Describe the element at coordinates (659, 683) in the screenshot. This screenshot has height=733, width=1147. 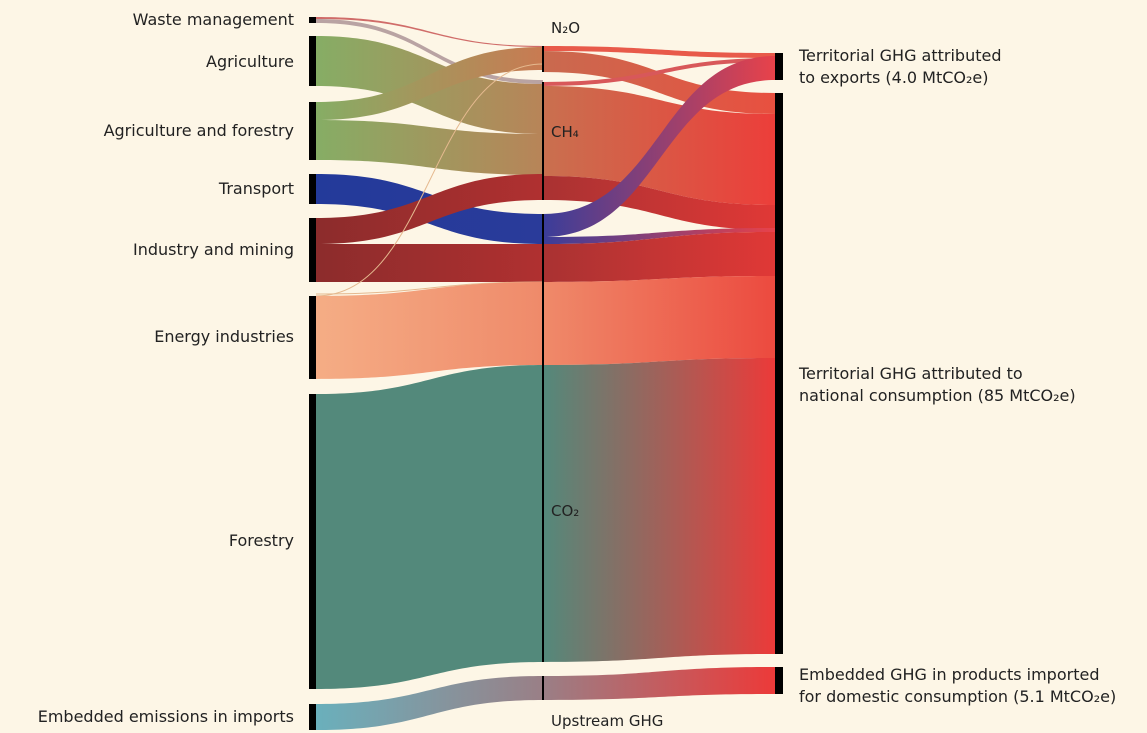
I see `flow-upstream-imported` at that location.